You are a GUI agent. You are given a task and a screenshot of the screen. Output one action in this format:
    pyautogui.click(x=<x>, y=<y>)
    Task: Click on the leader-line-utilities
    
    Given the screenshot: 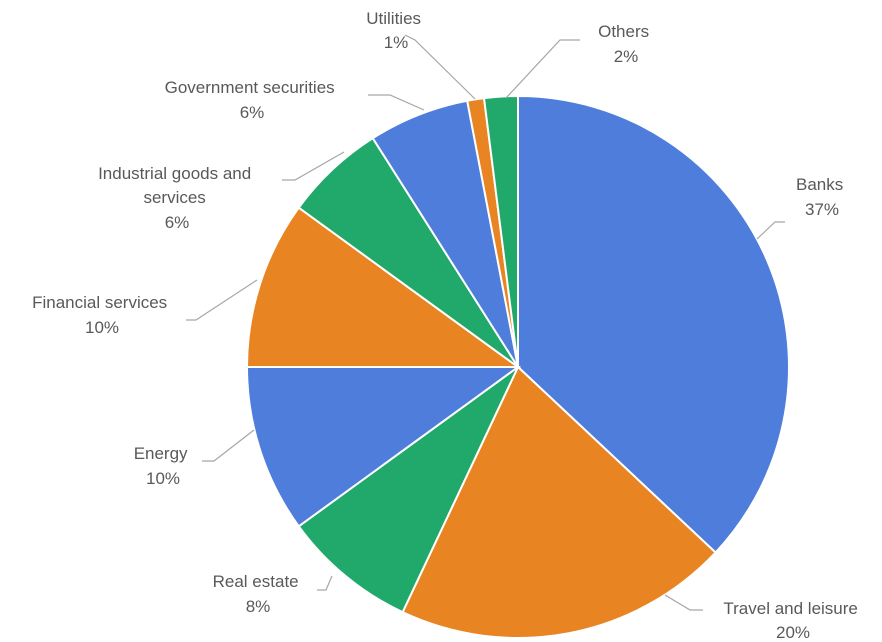 What is the action you would take?
    pyautogui.click(x=440, y=67)
    